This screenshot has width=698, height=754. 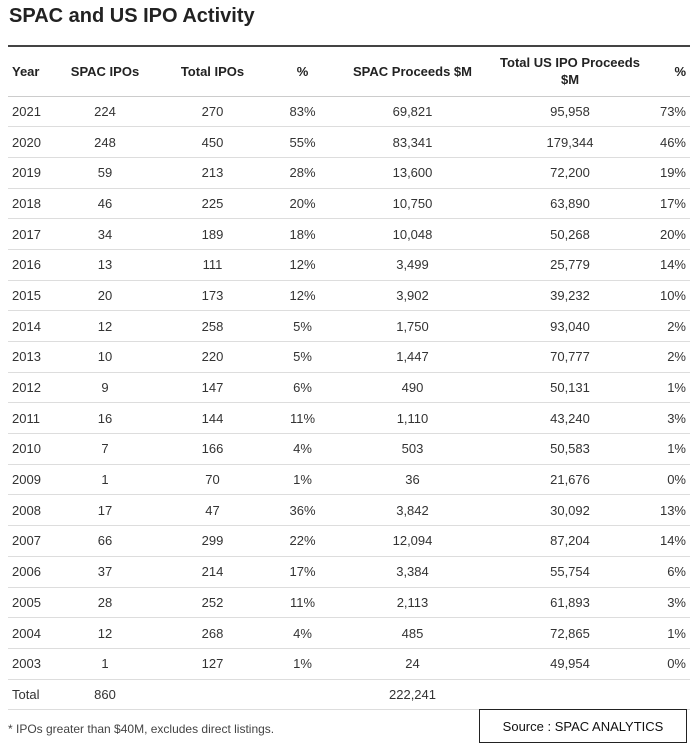 I want to click on table-cell: 2,113, so click(x=412, y=603).